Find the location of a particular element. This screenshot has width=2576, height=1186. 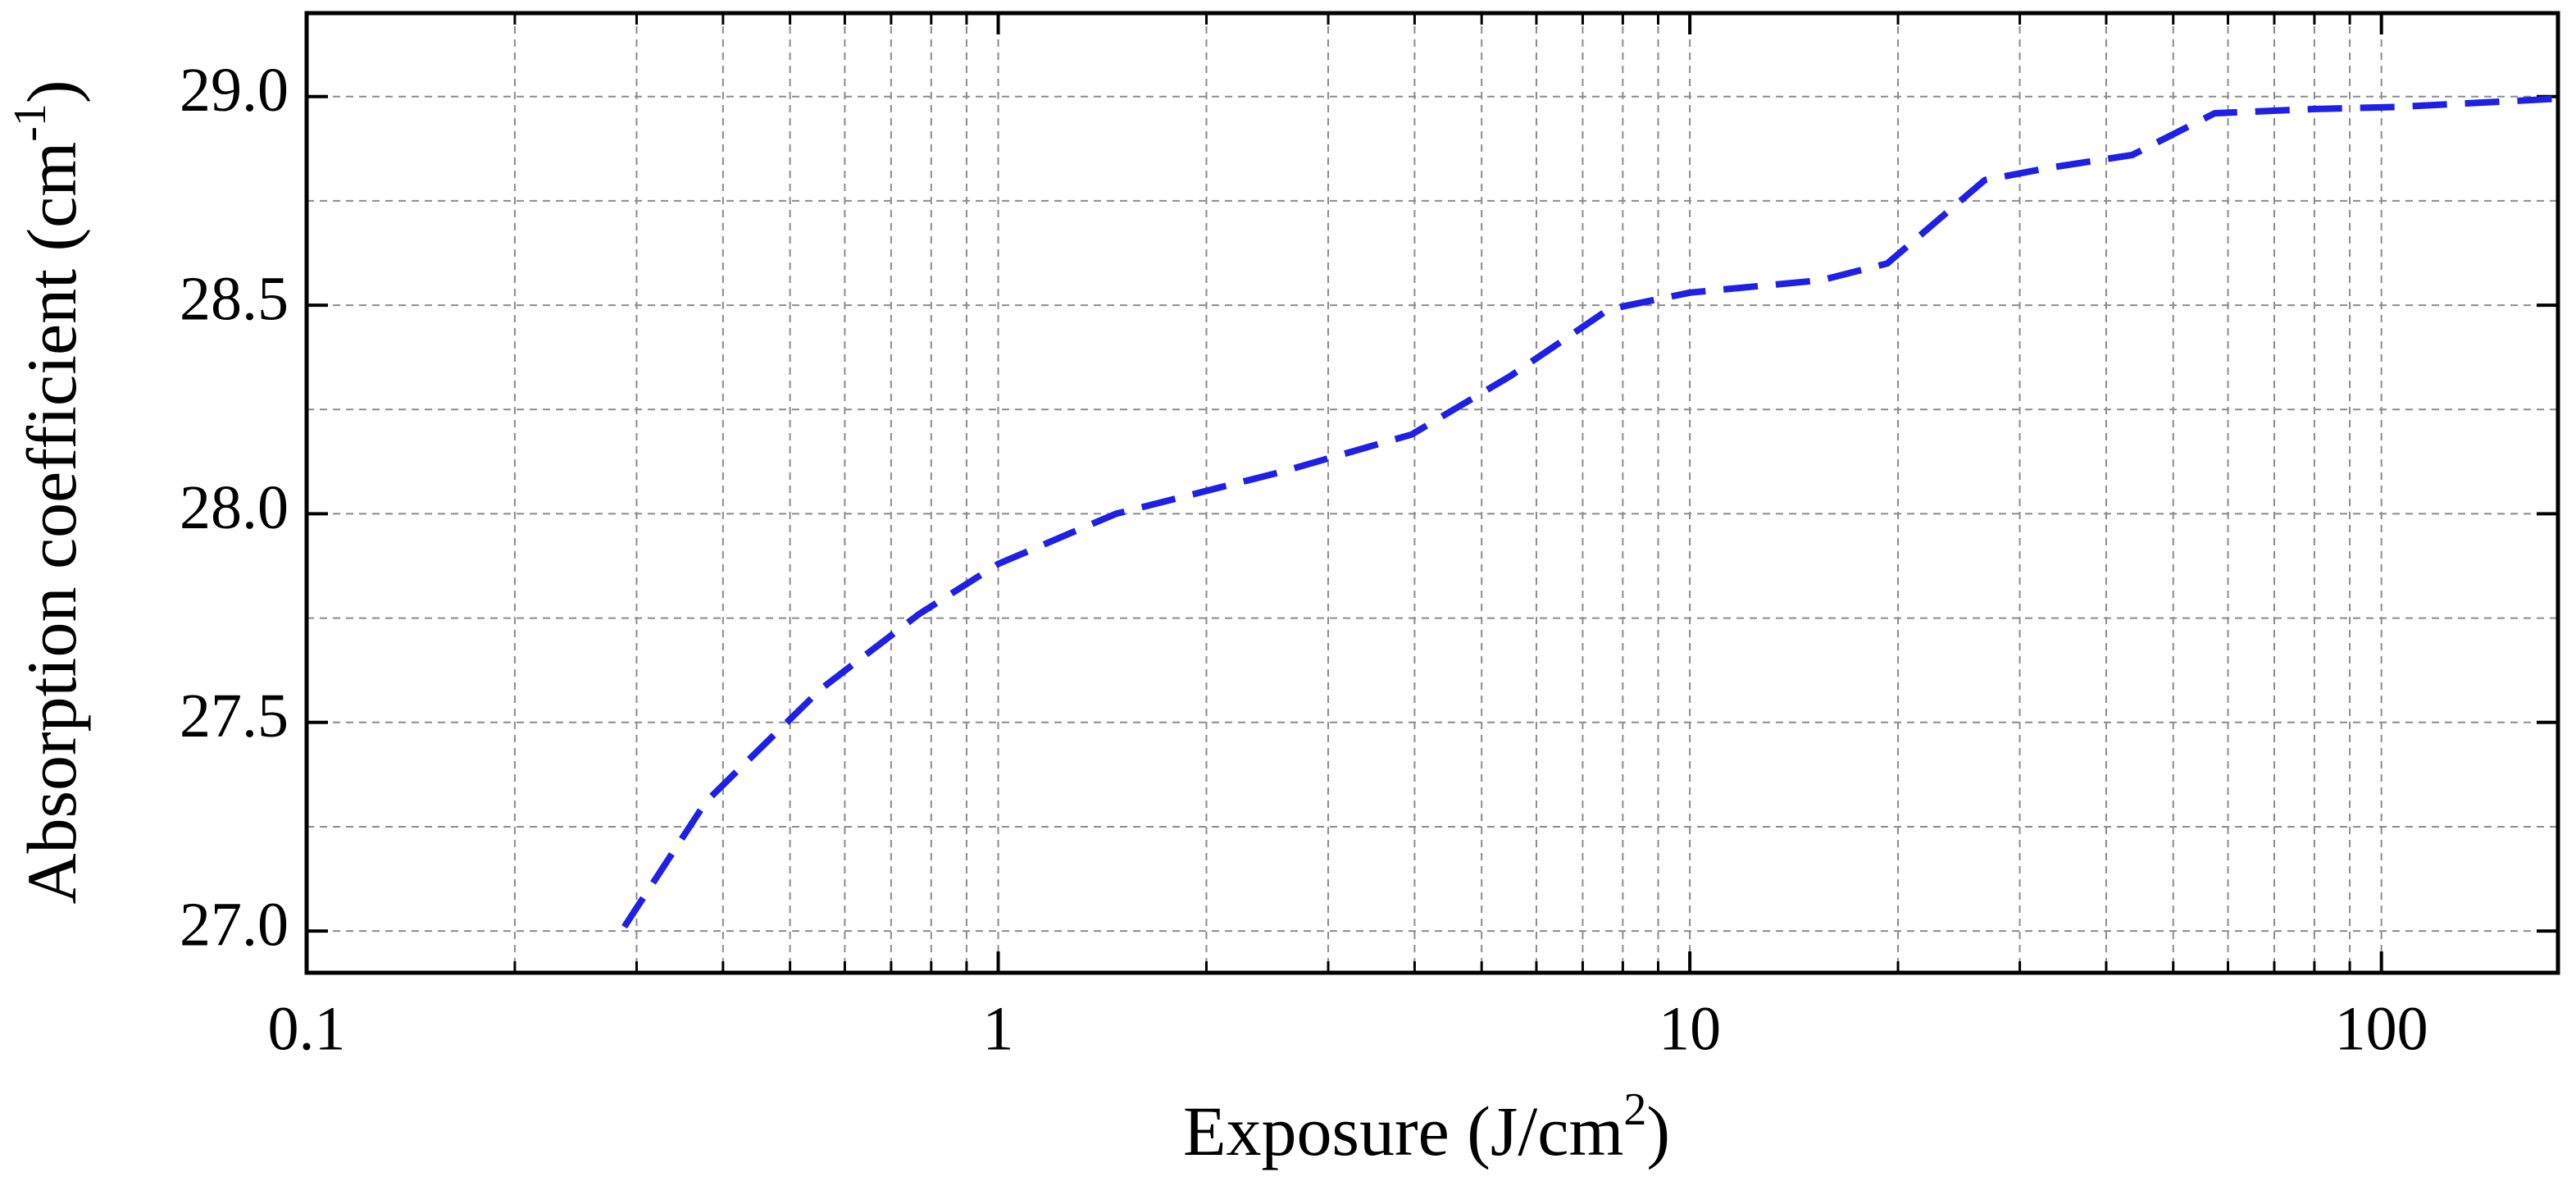

x-tick-label: 10 is located at coordinates (1690, 1028).